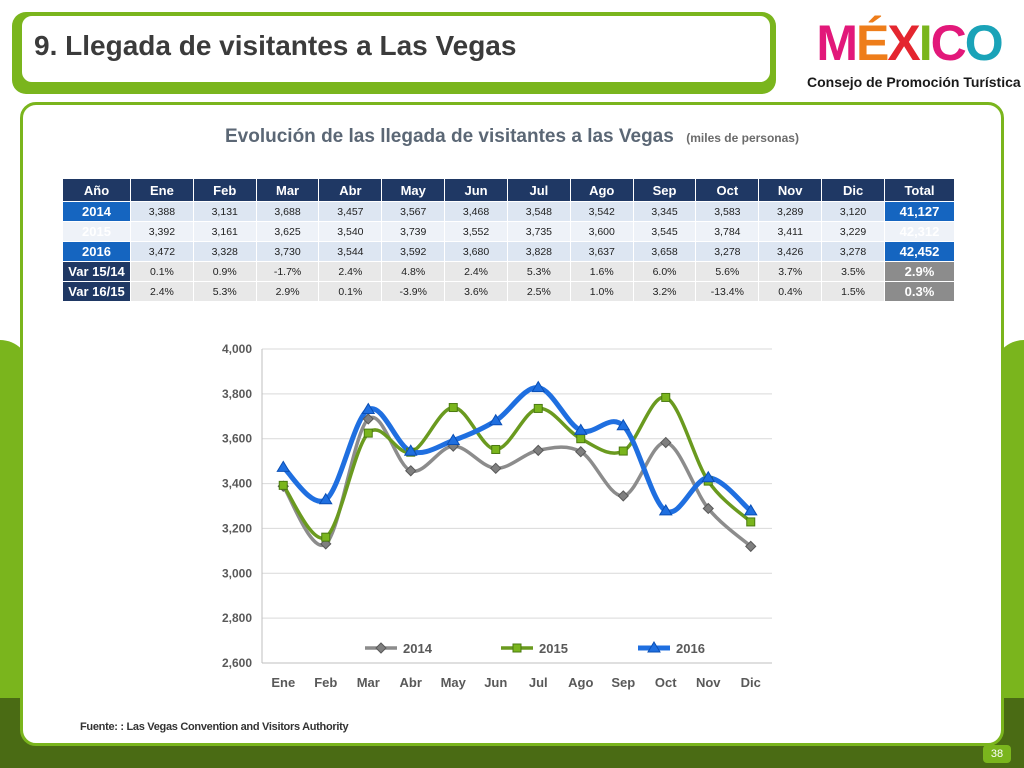 The height and width of the screenshot is (768, 1024). What do you see at coordinates (411, 682) in the screenshot?
I see `x-tick-label: Abr` at bounding box center [411, 682].